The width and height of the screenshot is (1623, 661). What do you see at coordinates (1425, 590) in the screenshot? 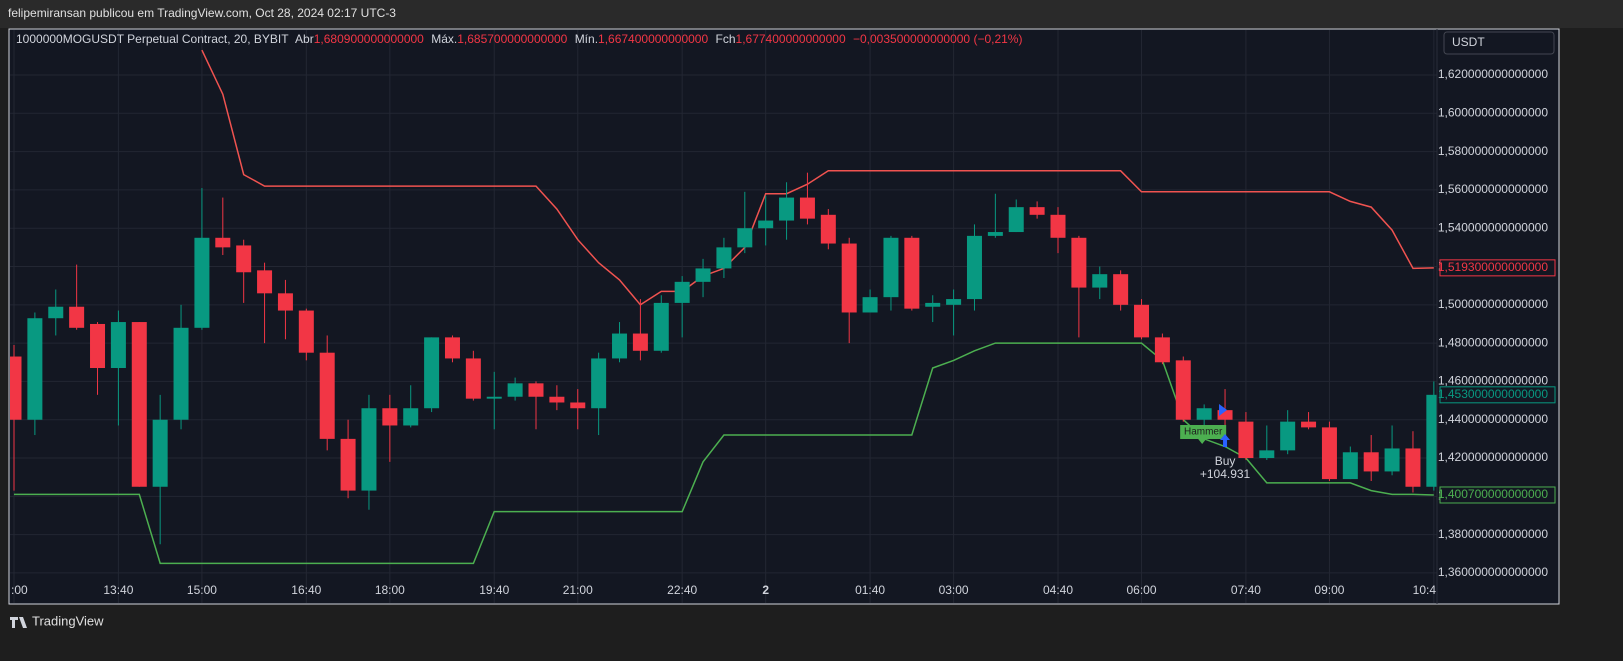
I see `x-tick-label: 10:4` at bounding box center [1425, 590].